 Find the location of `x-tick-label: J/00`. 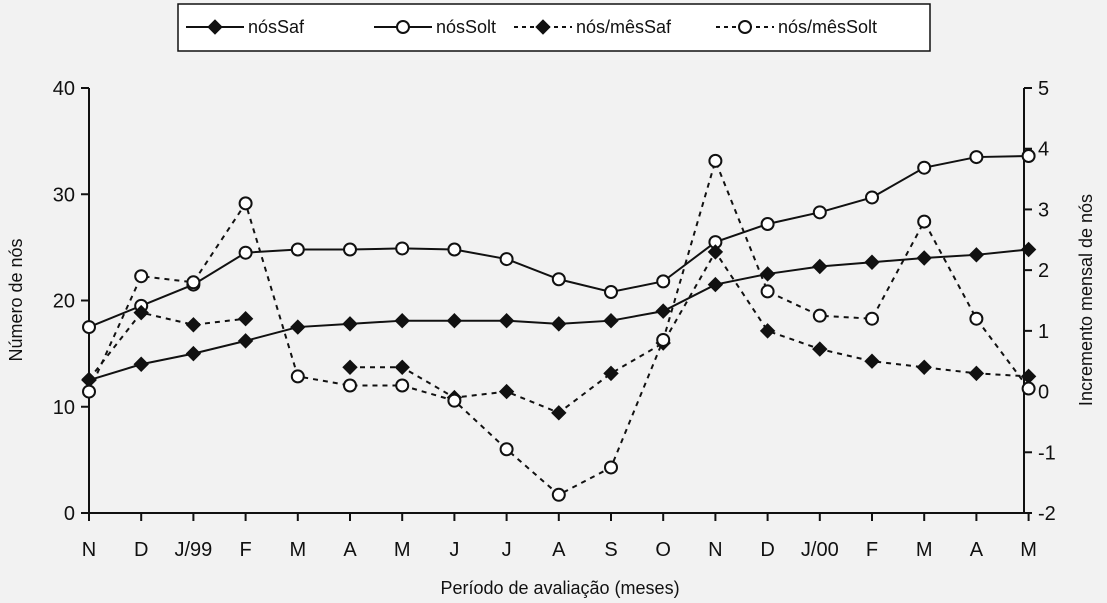

x-tick-label: J/00 is located at coordinates (820, 550).